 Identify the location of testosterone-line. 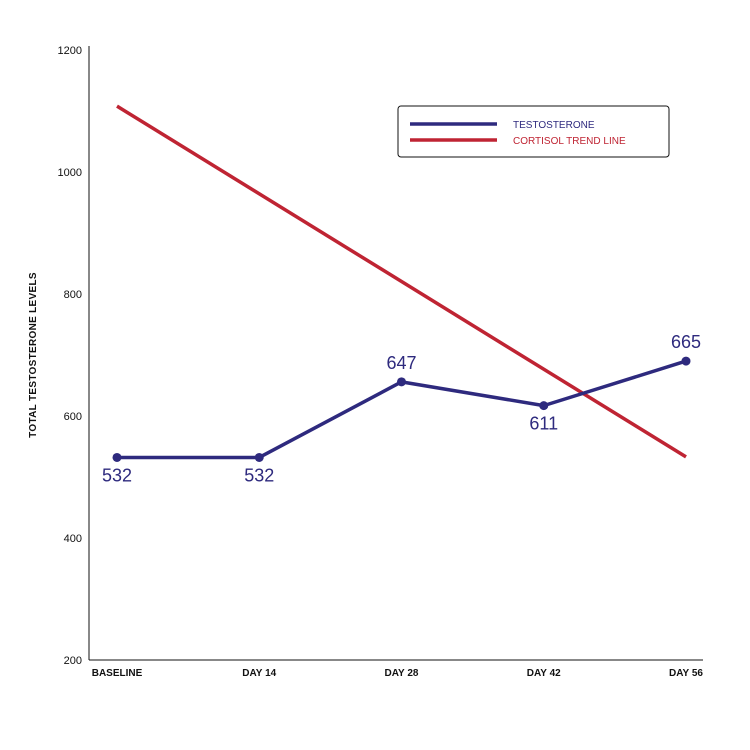
(402, 409).